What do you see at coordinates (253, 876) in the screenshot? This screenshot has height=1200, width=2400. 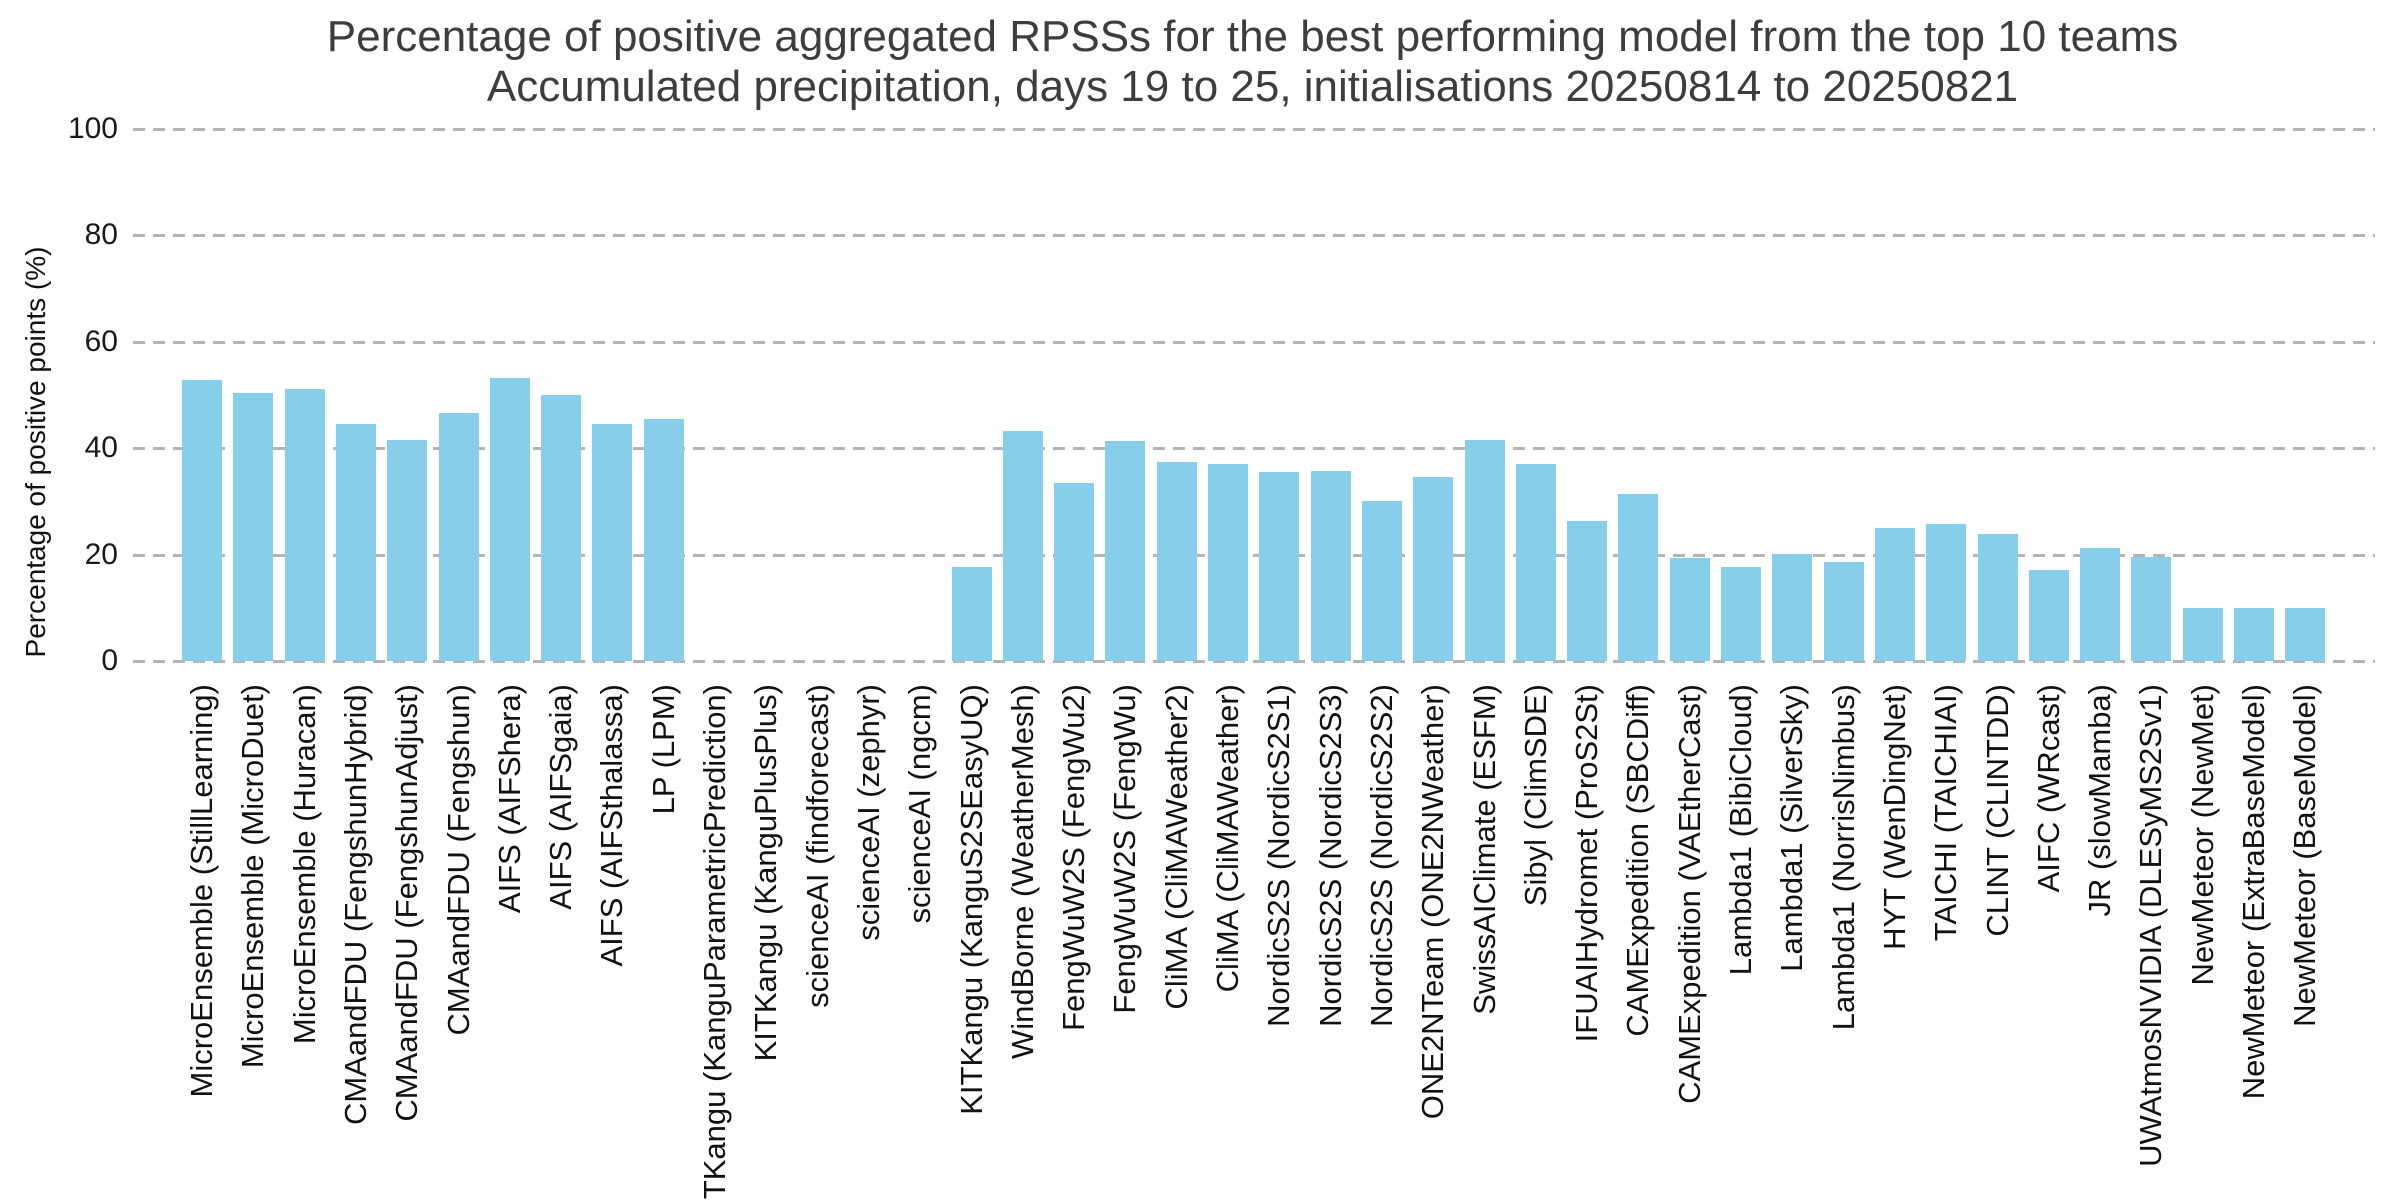 I see `x-tick-label: MicroEnsemble (MicroDuet)` at bounding box center [253, 876].